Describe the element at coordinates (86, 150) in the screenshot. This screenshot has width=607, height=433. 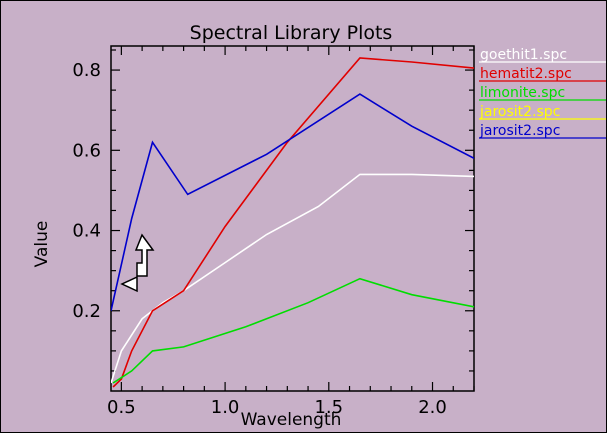
I see `y-tick-label: 0.6` at that location.